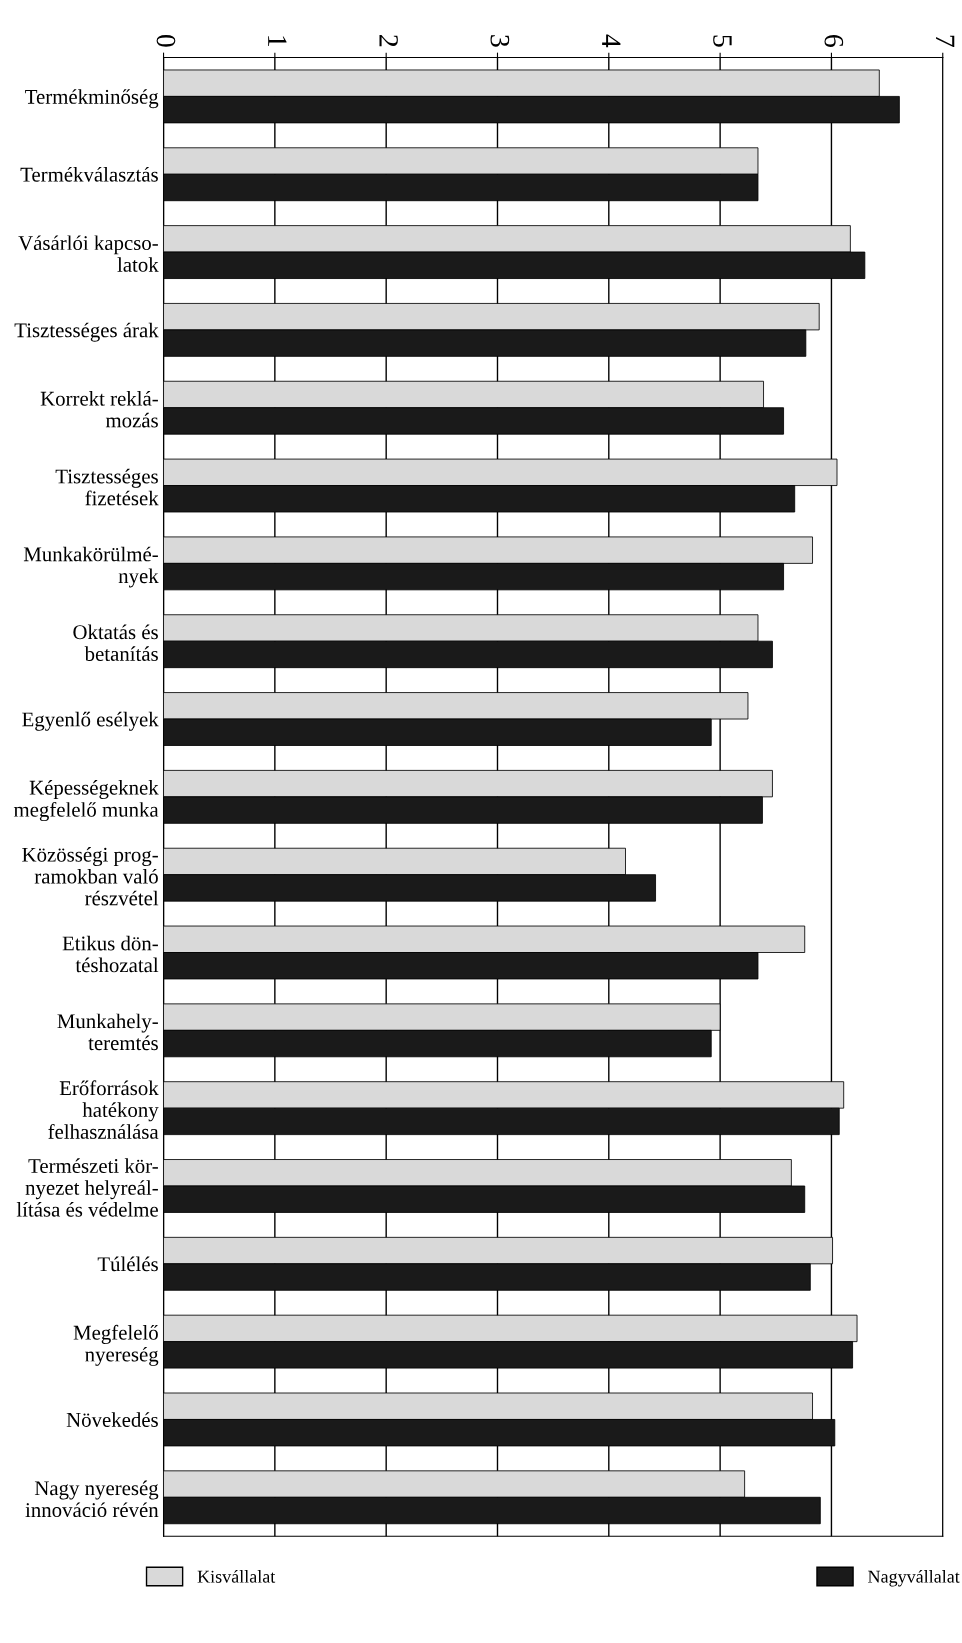 Image resolution: width=962 pixels, height=1643 pixels. What do you see at coordinates (722, 41) in the screenshot?
I see `x-tick-label: 5` at bounding box center [722, 41].